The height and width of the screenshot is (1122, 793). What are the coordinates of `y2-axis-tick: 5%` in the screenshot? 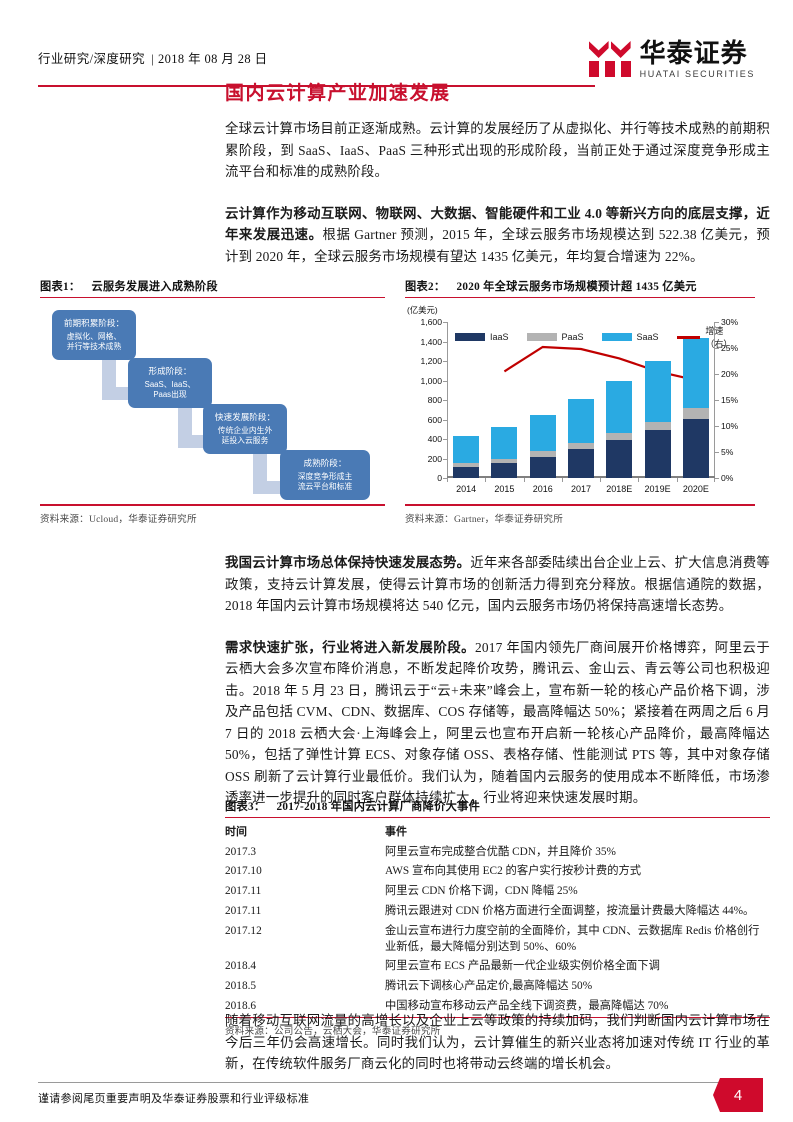 It's located at (727, 452).